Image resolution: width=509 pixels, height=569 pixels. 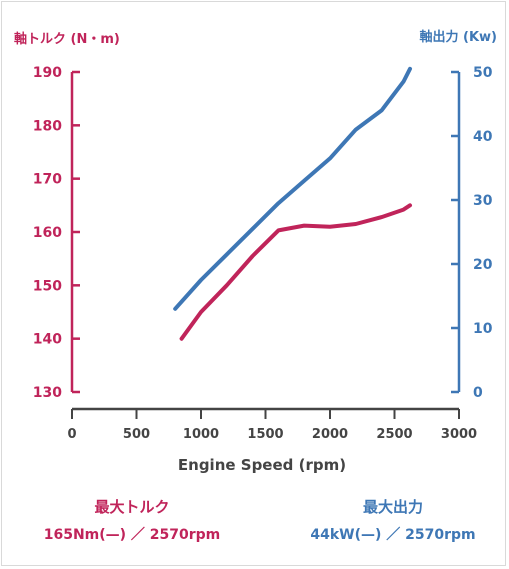 What do you see at coordinates (47, 73) in the screenshot?
I see `left-tick-label: 190` at bounding box center [47, 73].